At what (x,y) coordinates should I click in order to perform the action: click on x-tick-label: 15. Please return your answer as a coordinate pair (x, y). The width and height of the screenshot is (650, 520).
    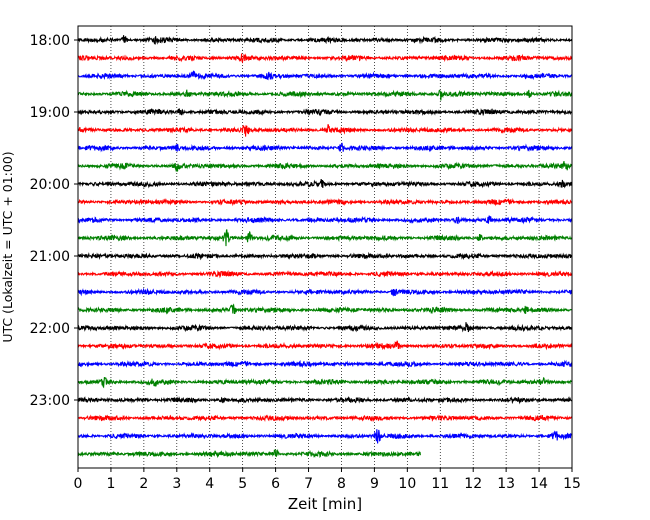
    Looking at the image, I should click on (572, 484).